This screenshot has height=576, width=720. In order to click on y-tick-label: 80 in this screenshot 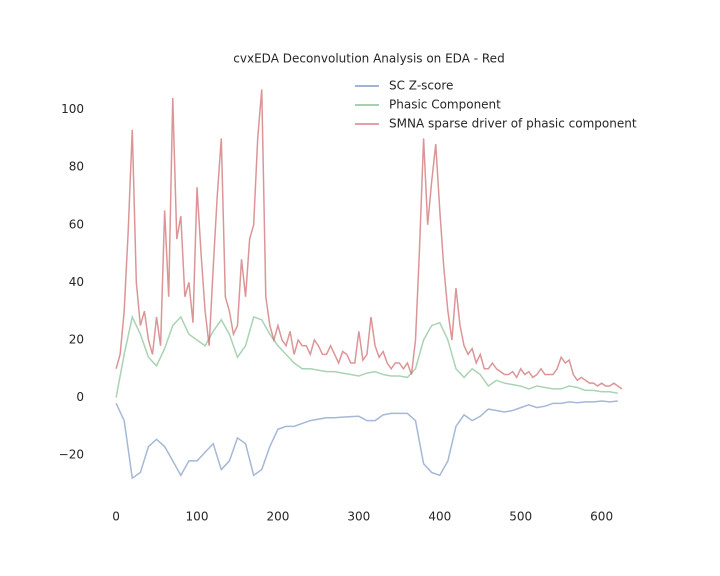, I will do `click(76, 167)`.